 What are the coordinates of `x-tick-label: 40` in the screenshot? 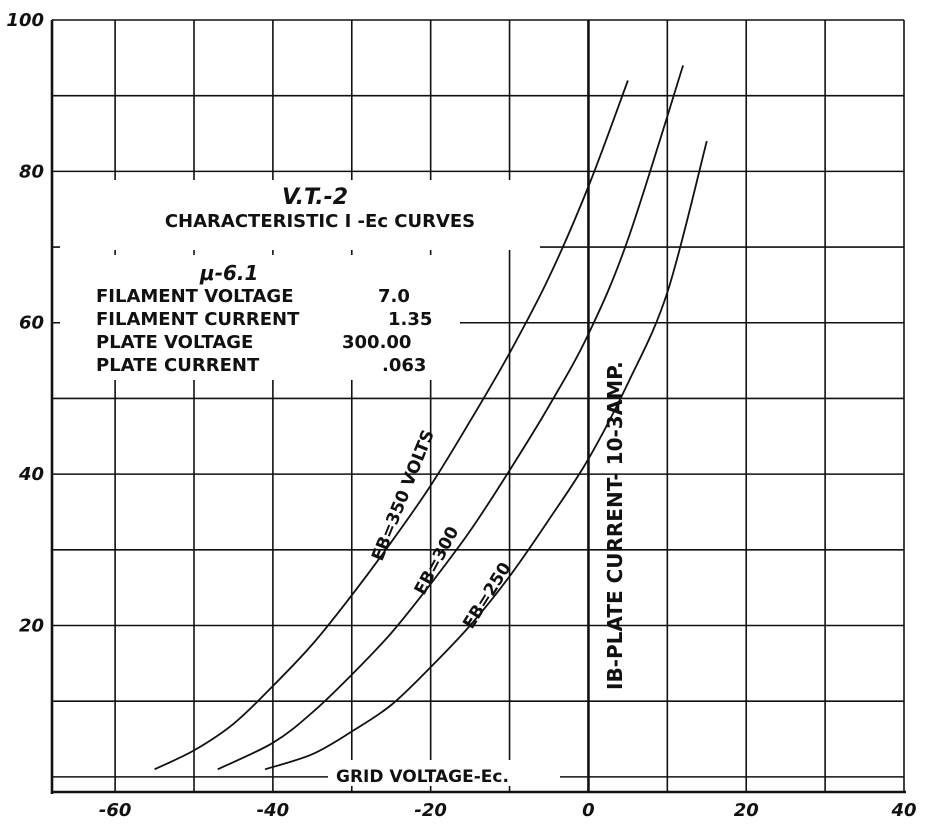 It's located at (903, 810).